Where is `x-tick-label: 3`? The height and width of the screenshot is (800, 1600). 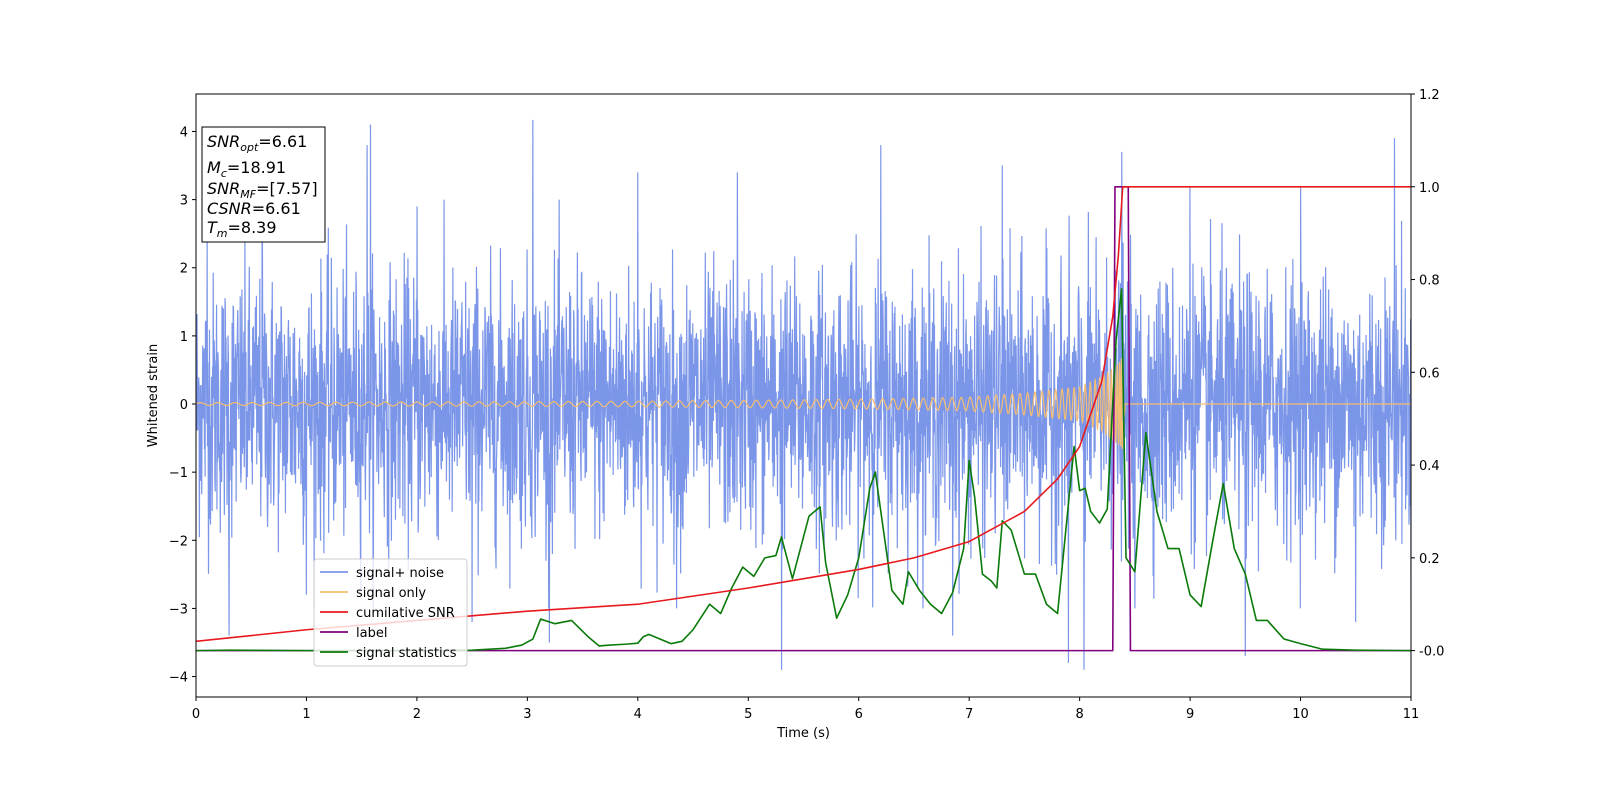 x-tick-label: 3 is located at coordinates (527, 714).